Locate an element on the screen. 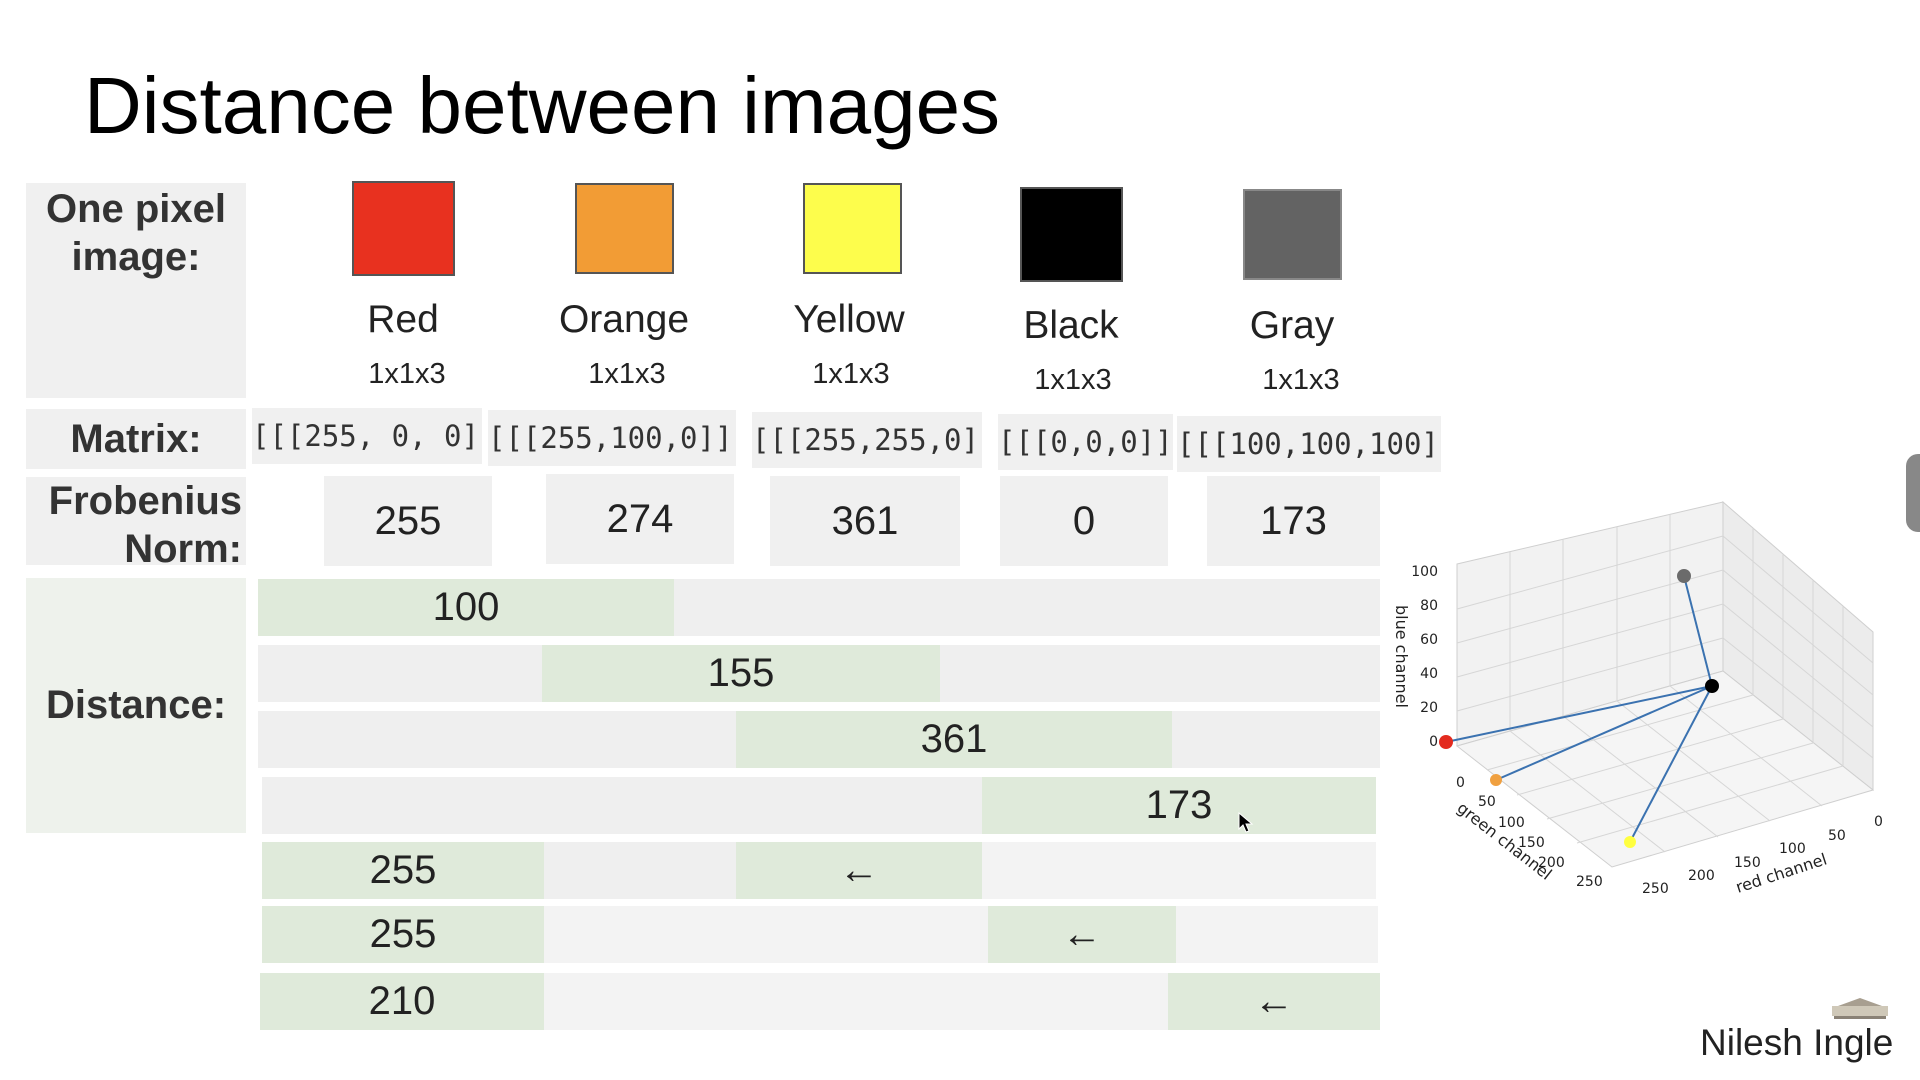  logo-icon is located at coordinates (1860, 1008).